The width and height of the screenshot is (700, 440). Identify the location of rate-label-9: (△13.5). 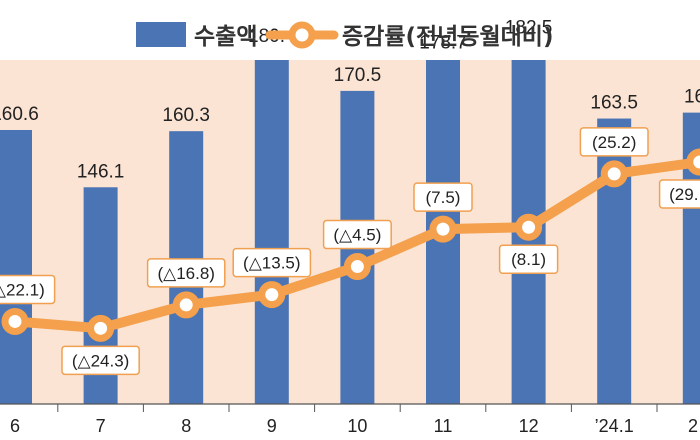
(272, 262).